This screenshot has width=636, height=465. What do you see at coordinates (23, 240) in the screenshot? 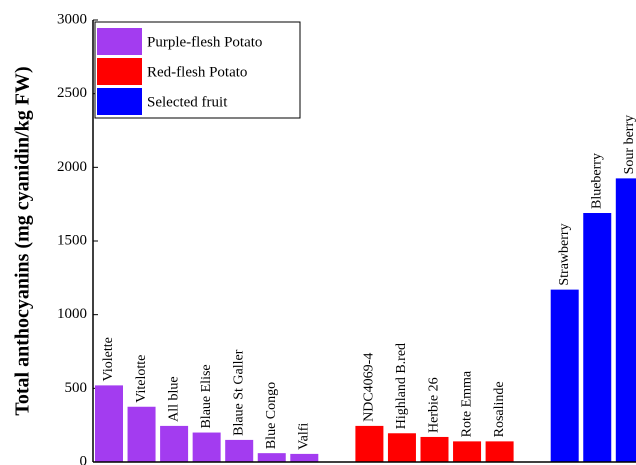
I see `y-axis-label: Total anthocyanins (mg cyanidin/kg FW)` at bounding box center [23, 240].